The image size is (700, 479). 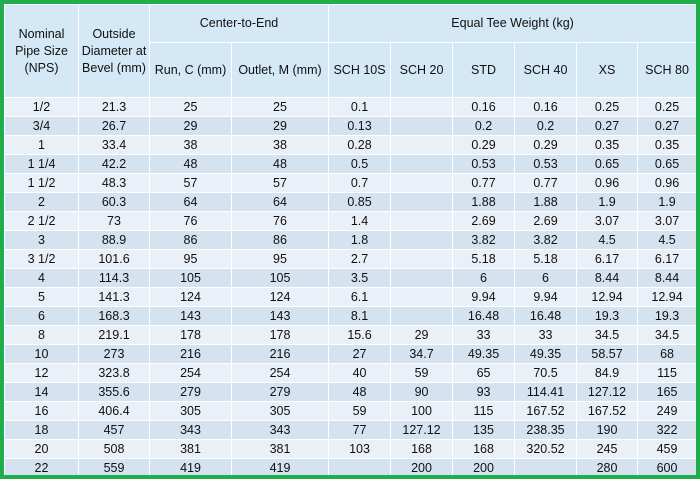 I want to click on cell-nps: 22, so click(x=41, y=466).